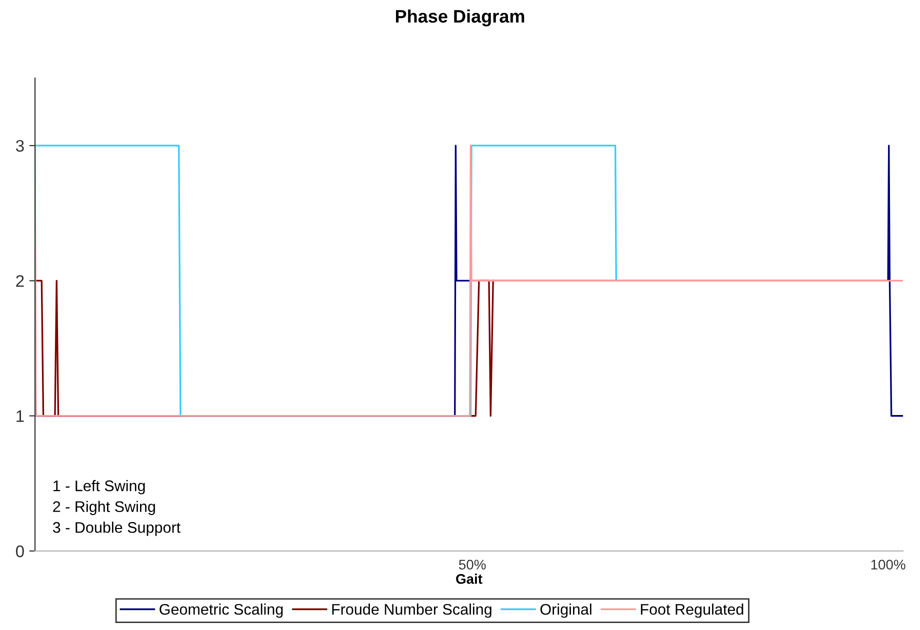  What do you see at coordinates (99, 487) in the screenshot?
I see `annotation: 1 - Left Swing` at bounding box center [99, 487].